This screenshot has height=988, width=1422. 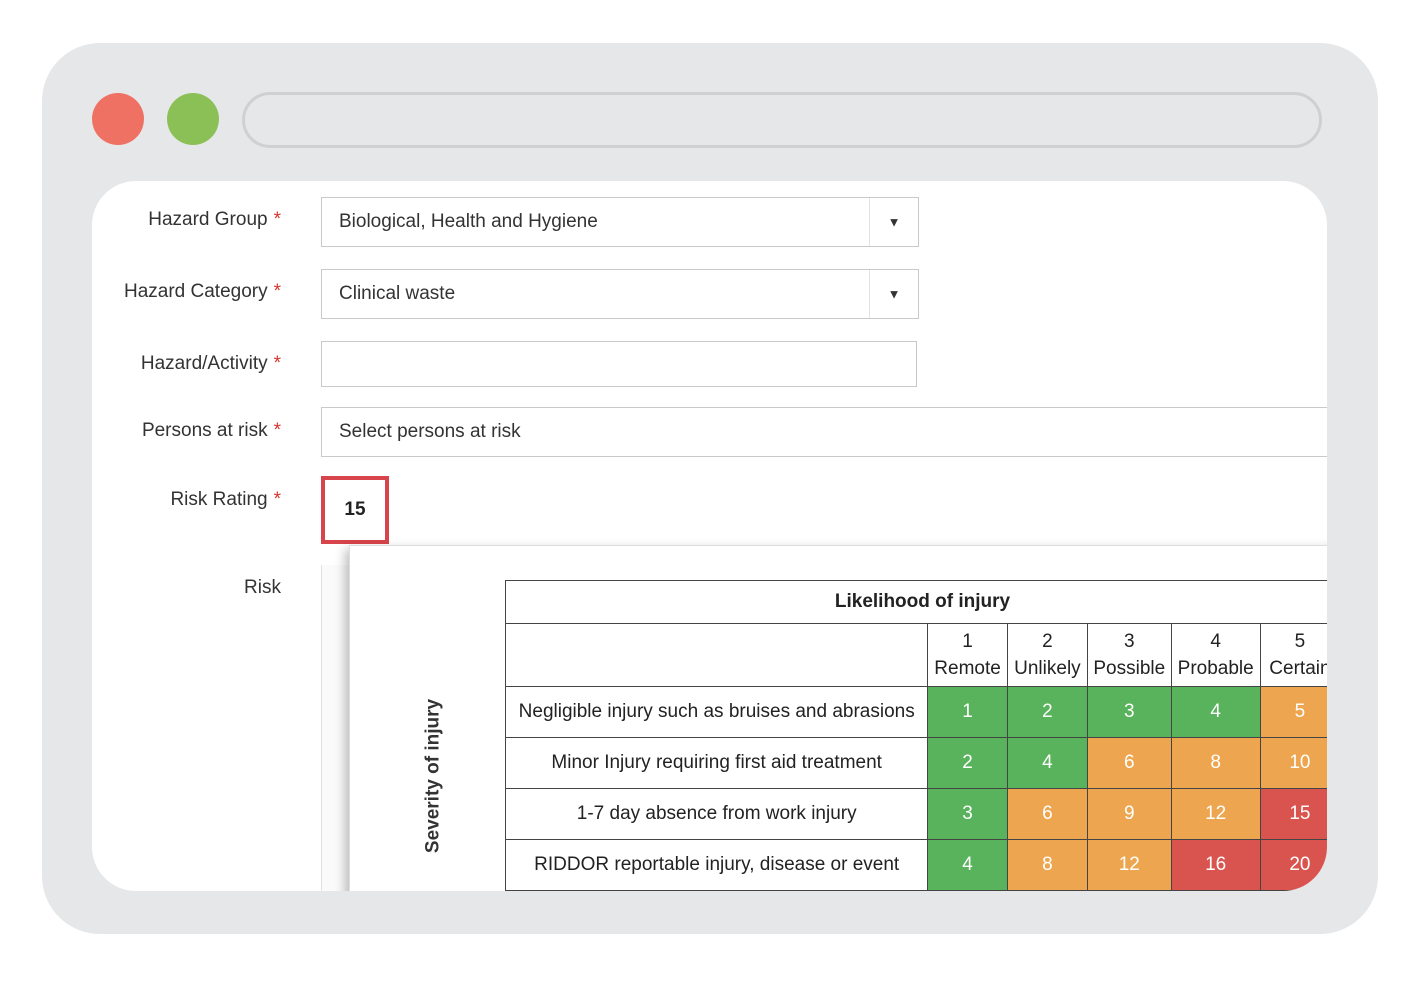 I want to click on likelihood-title: Likelihood of injury, so click(x=916, y=602).